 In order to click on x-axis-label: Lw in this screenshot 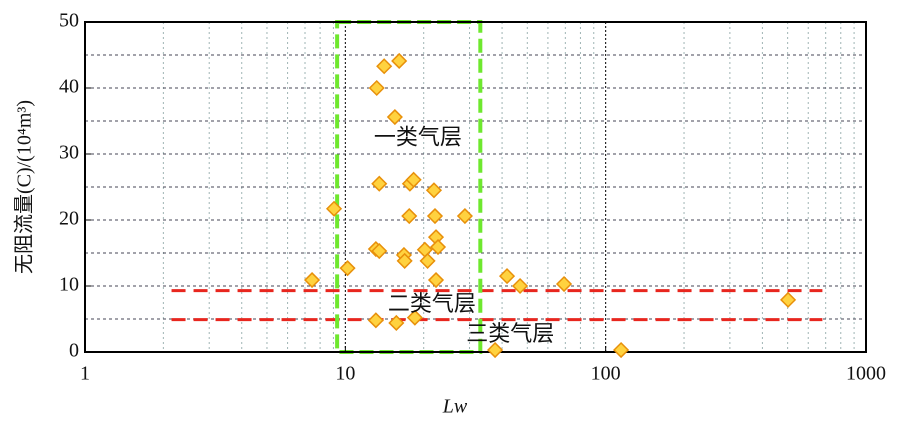, I will do `click(455, 407)`.